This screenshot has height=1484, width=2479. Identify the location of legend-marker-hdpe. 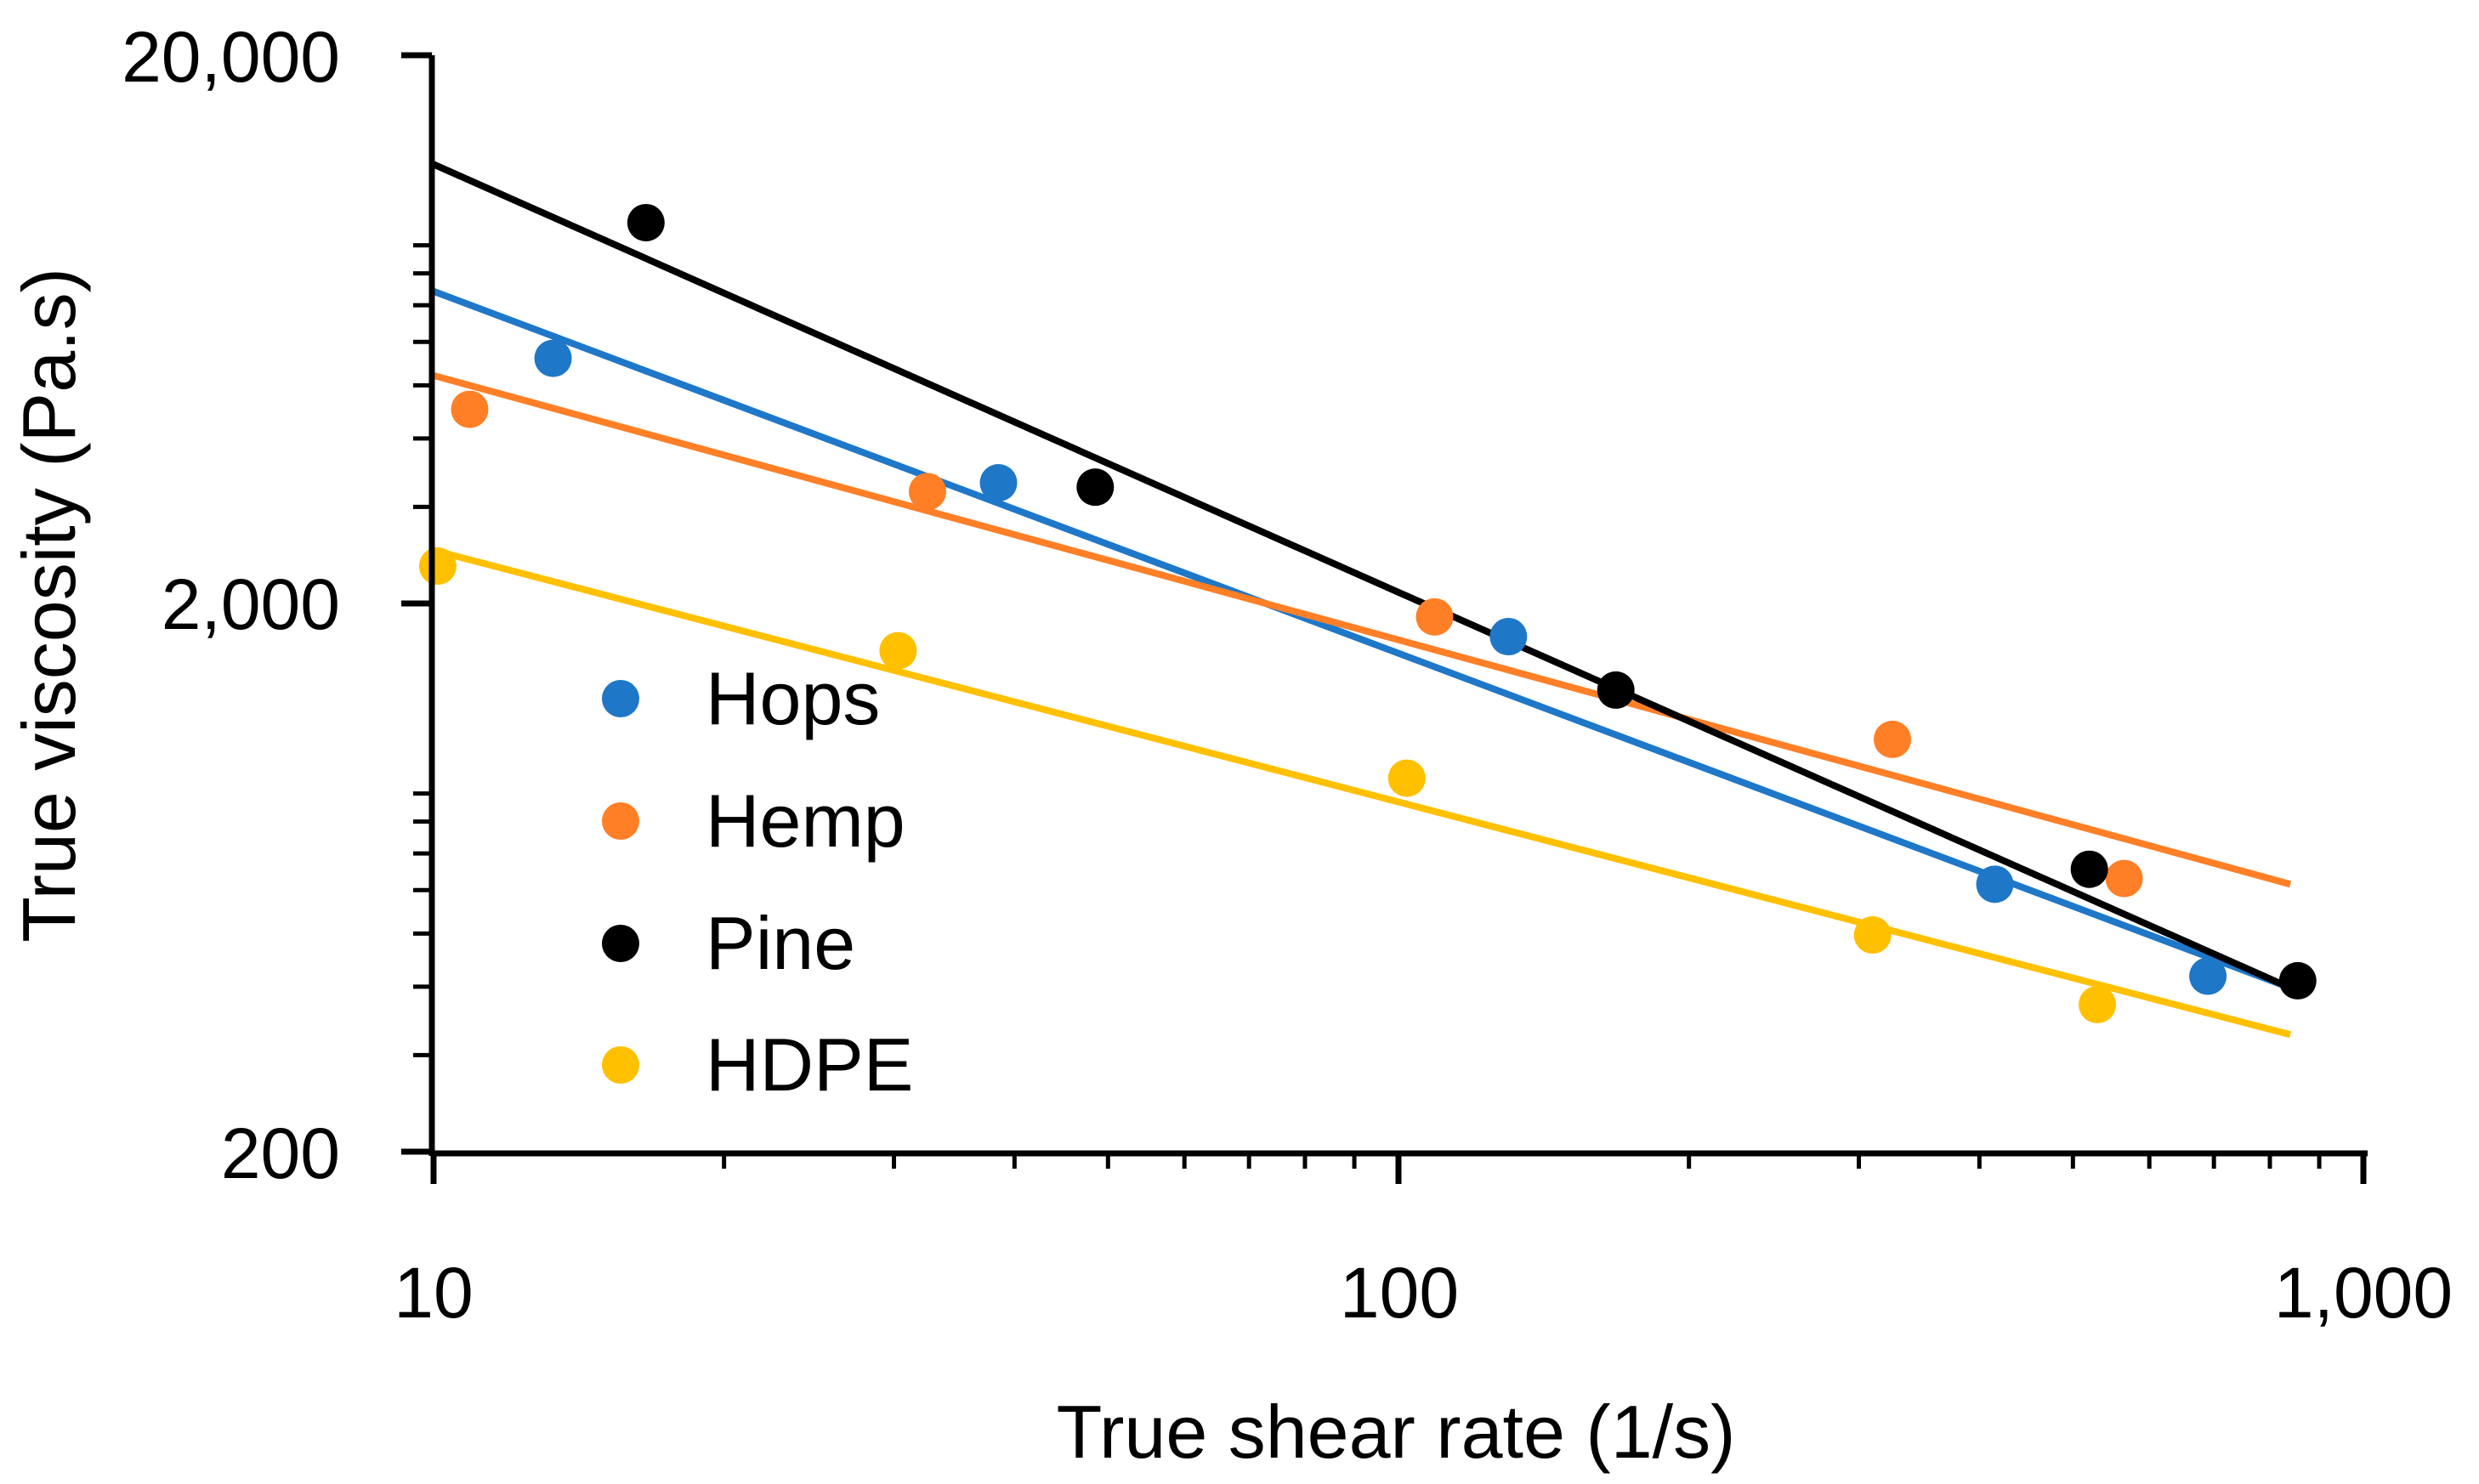
(620, 1065).